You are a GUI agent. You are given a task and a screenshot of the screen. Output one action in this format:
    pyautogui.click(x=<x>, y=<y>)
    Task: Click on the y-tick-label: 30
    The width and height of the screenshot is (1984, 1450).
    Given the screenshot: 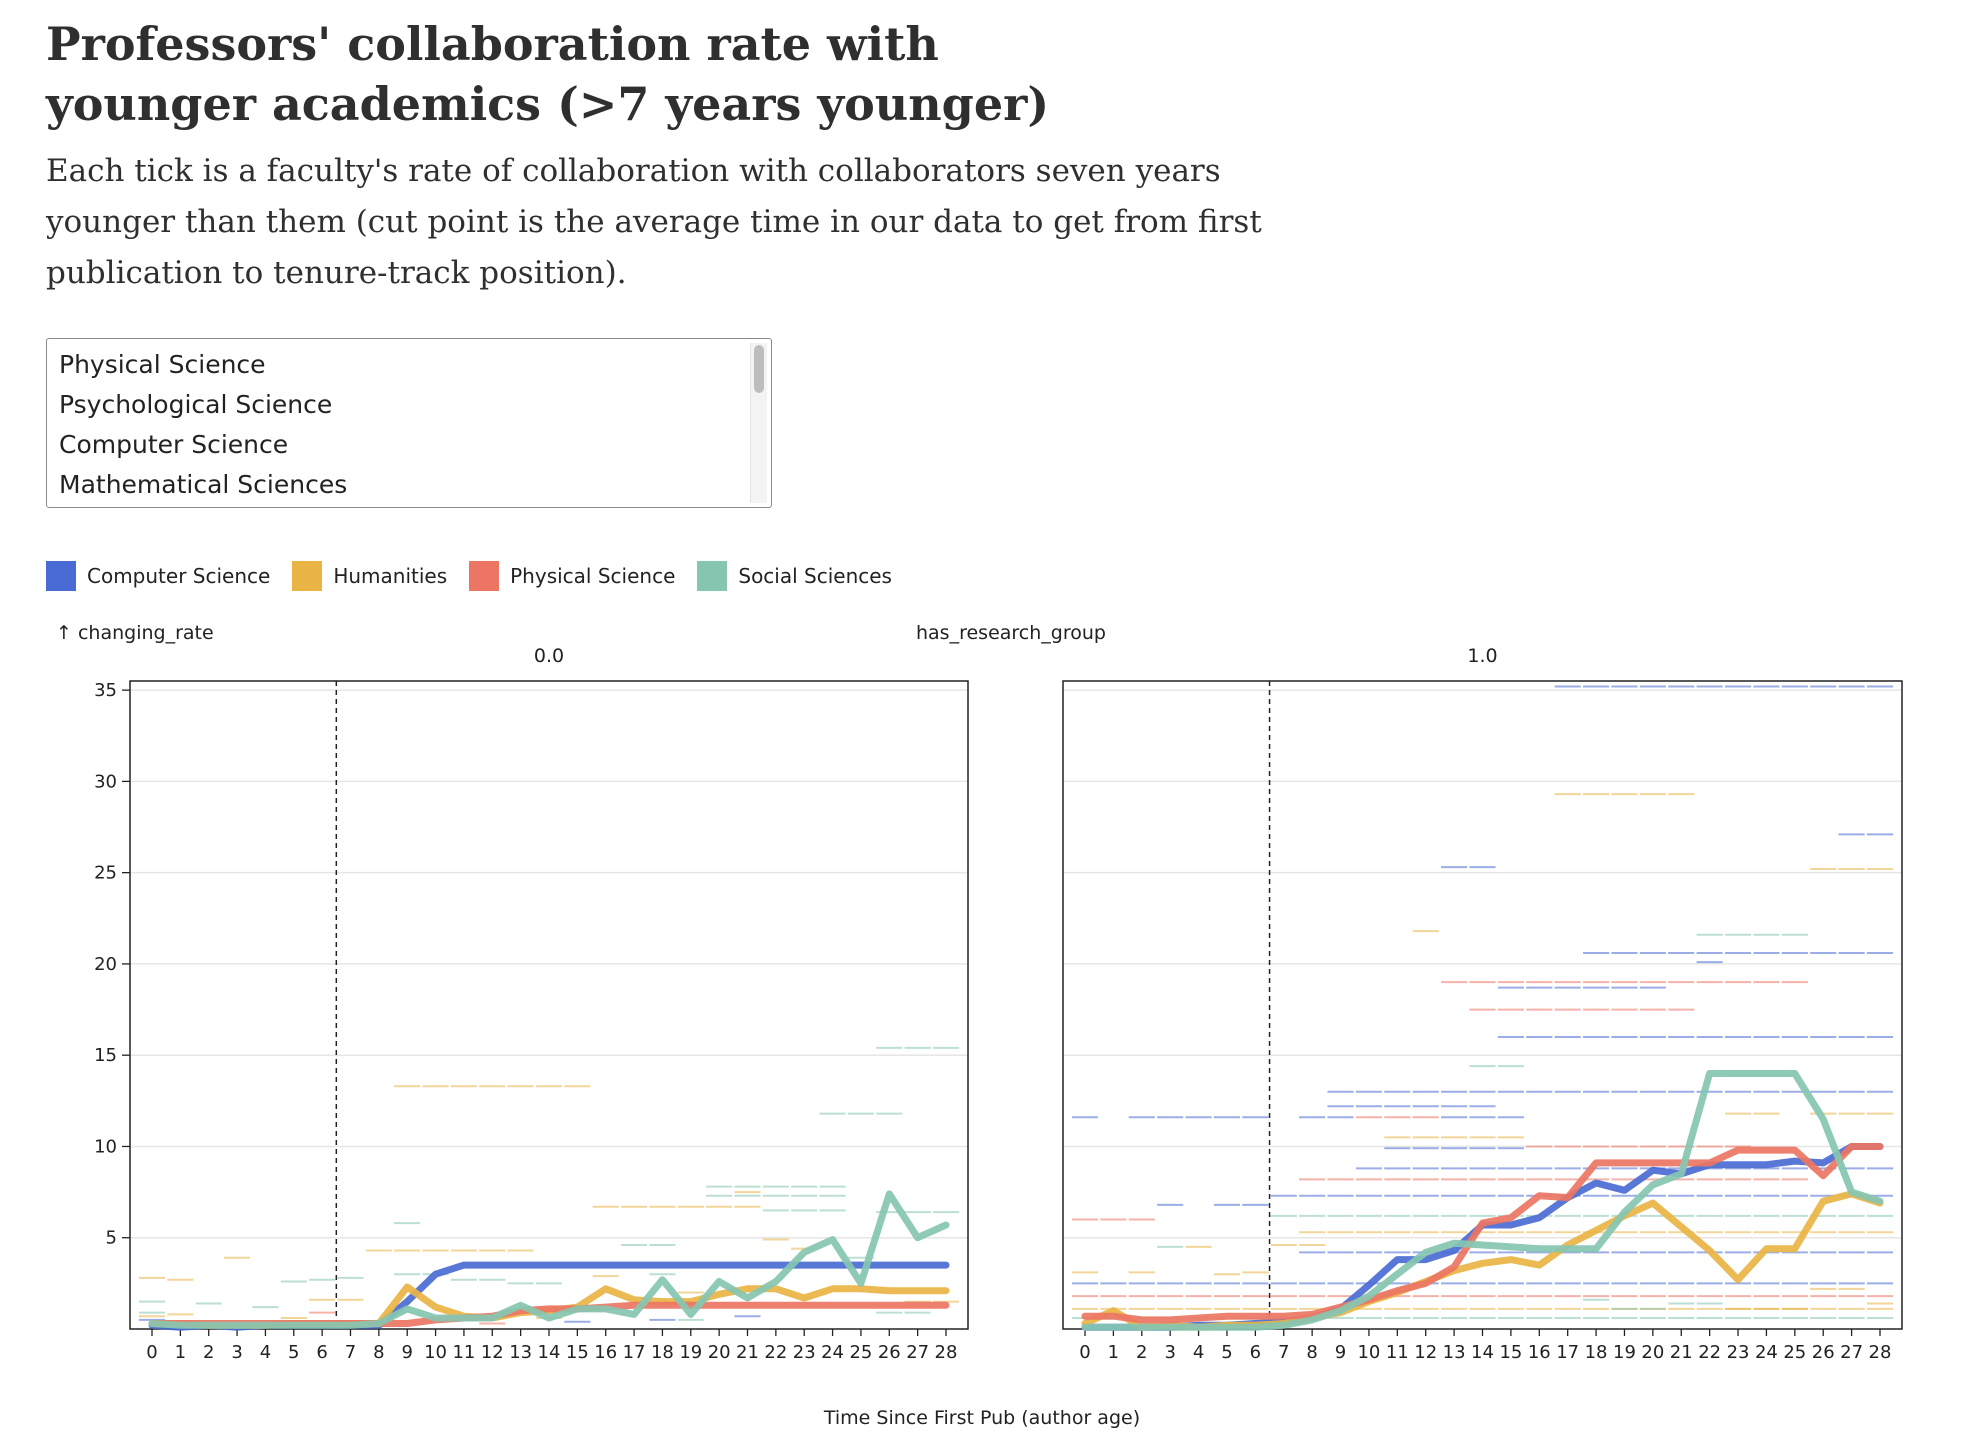 What is the action you would take?
    pyautogui.click(x=105, y=781)
    